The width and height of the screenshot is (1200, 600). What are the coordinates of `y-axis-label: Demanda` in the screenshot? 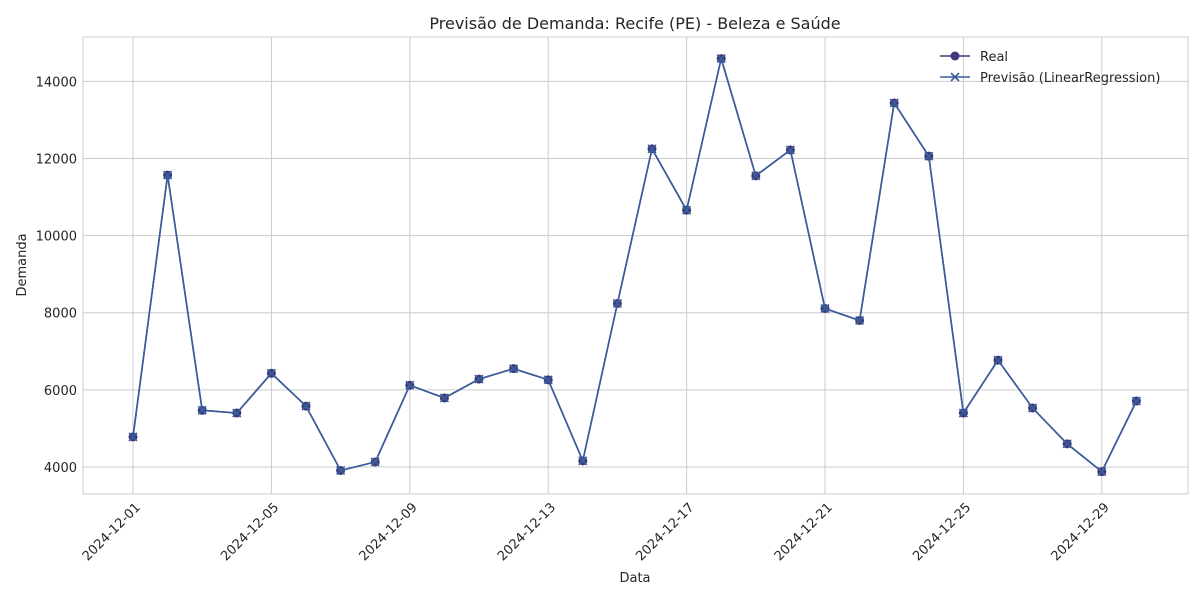 It's located at (22, 264).